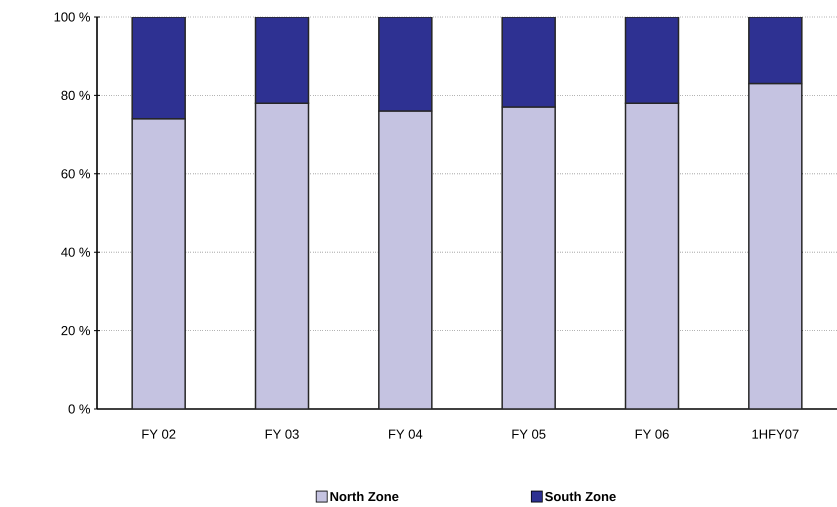 Image resolution: width=837 pixels, height=507 pixels. I want to click on x-tick-label: 1HFY07, so click(775, 434).